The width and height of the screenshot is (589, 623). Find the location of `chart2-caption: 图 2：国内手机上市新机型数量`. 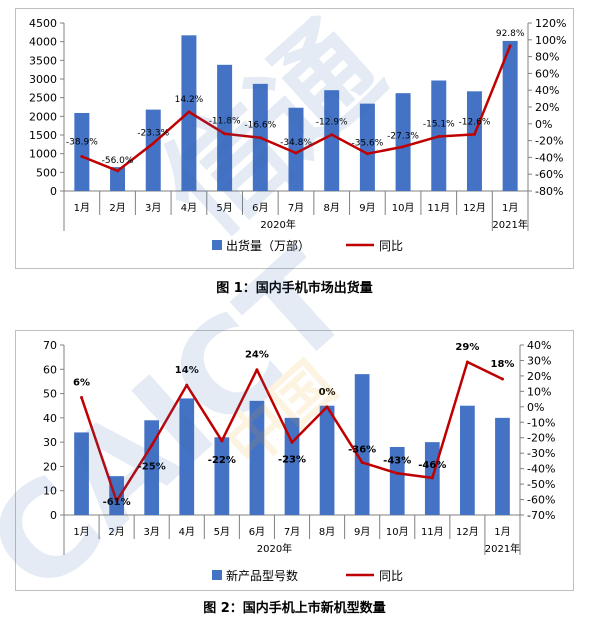

chart2-caption: 图 2：国内手机上市新机型数量 is located at coordinates (294, 608).